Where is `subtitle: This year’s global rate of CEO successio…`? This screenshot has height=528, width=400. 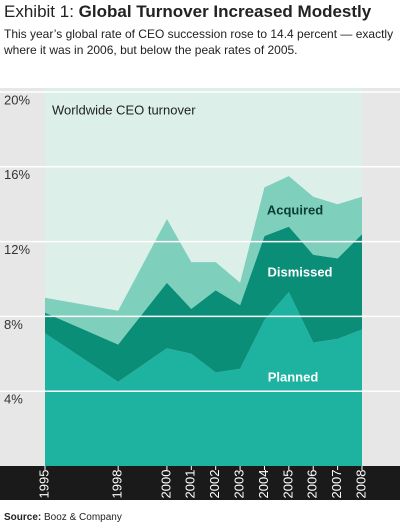 subtitle: This year’s global rate of CEO successio… is located at coordinates (199, 42).